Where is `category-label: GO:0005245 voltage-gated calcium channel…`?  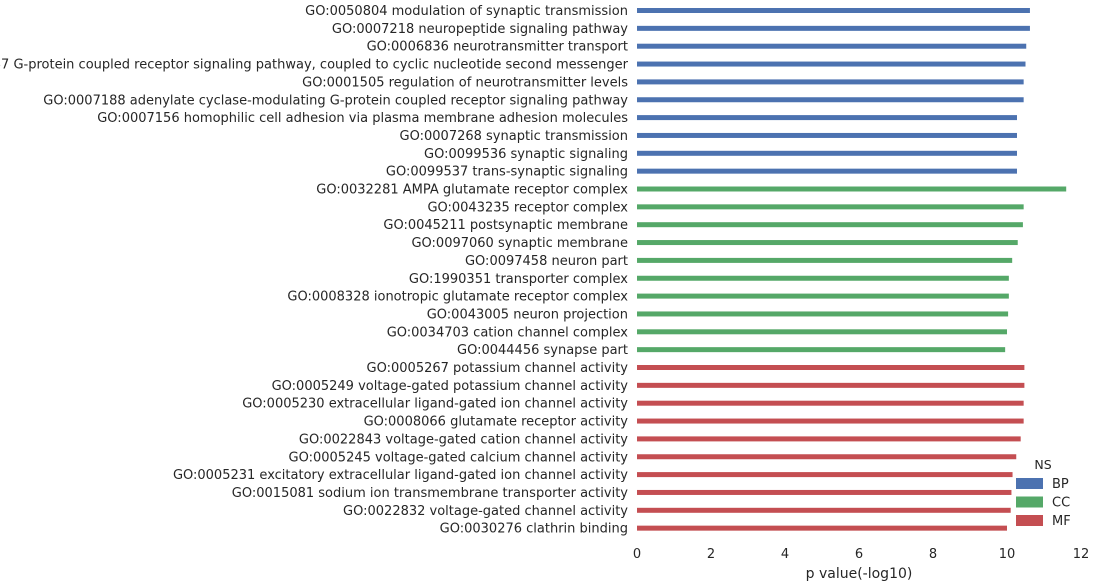 category-label: GO:0005245 voltage-gated calcium channel… is located at coordinates (459, 457).